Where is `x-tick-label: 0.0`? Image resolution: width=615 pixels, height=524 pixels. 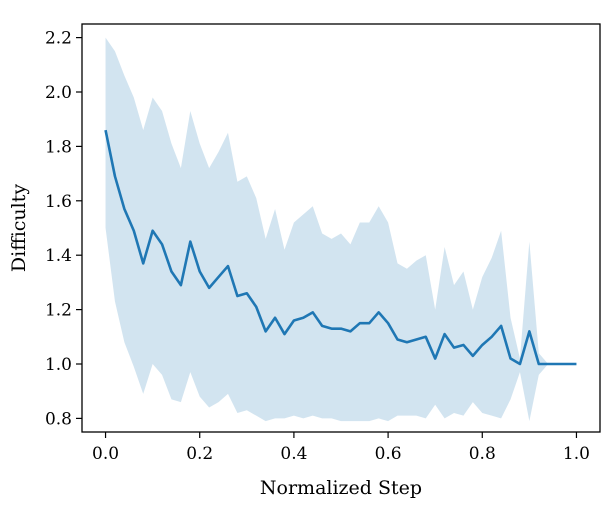
x-tick-label: 0.0 is located at coordinates (105, 454).